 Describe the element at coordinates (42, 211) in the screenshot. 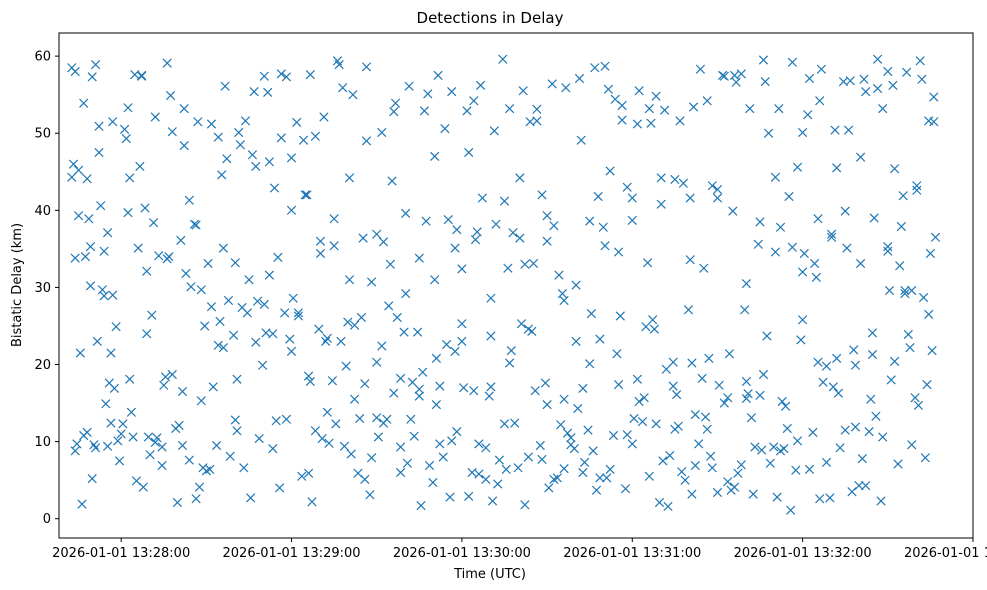

I see `y-tick-label: 40` at that location.